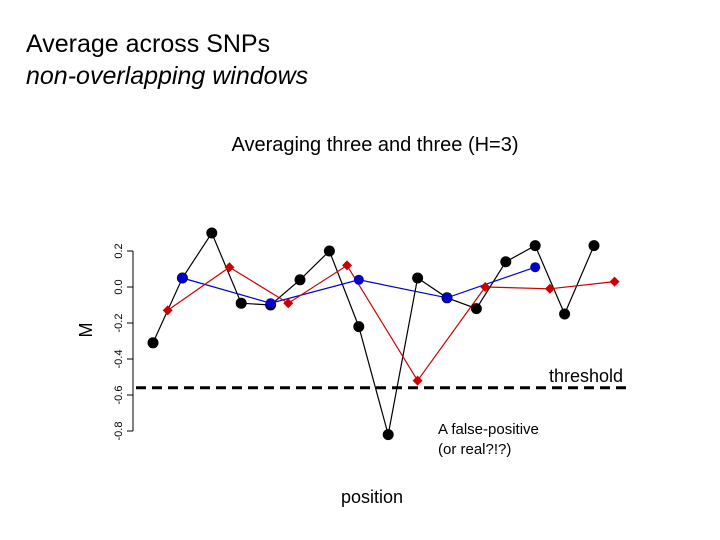 This screenshot has width=720, height=540. I want to click on false-positive-annotation: A false-positive (or real?!?), so click(488, 440).